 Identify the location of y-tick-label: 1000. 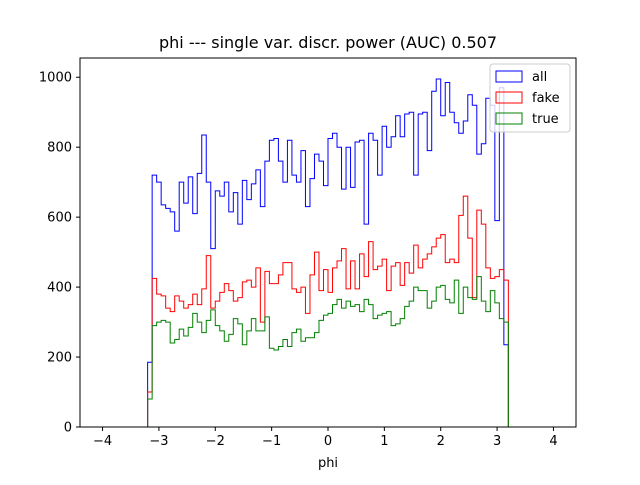
(55, 78).